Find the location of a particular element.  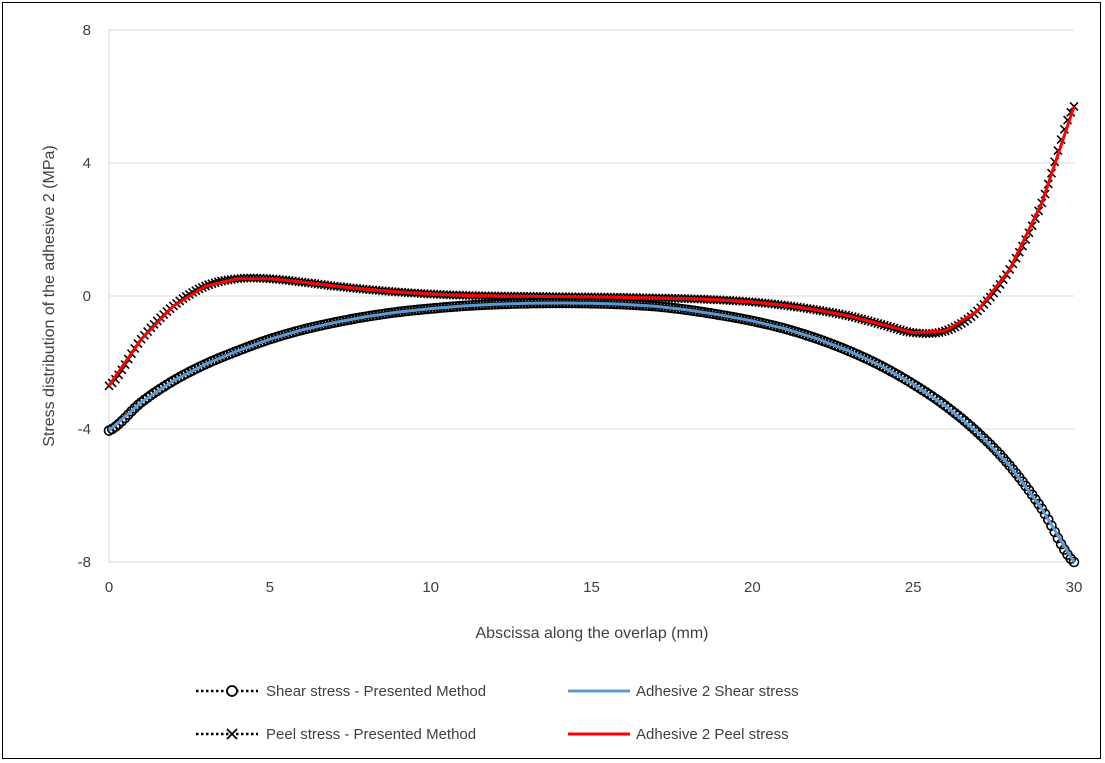

y-tick-label: 4 is located at coordinates (87, 163).